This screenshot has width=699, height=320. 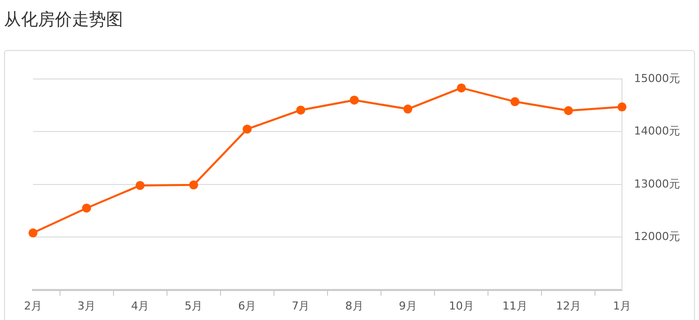 What do you see at coordinates (657, 236) in the screenshot?
I see `y-tick-label: 12000元` at bounding box center [657, 236].